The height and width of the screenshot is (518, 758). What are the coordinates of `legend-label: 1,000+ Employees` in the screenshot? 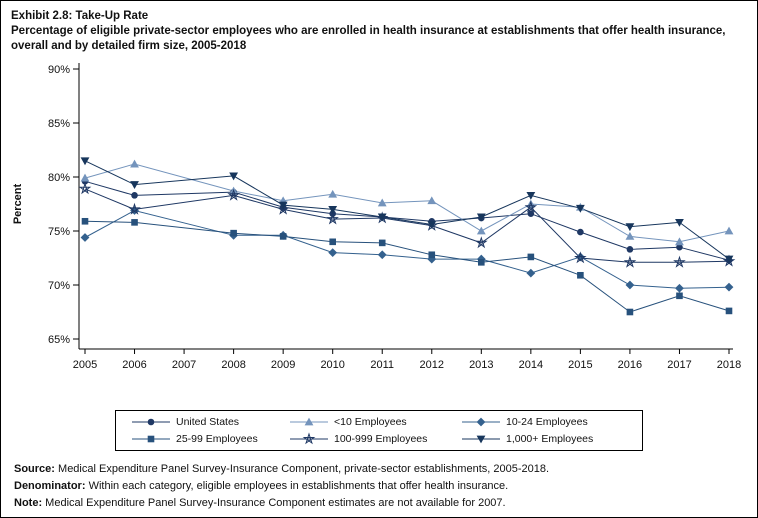 It's located at (550, 439).